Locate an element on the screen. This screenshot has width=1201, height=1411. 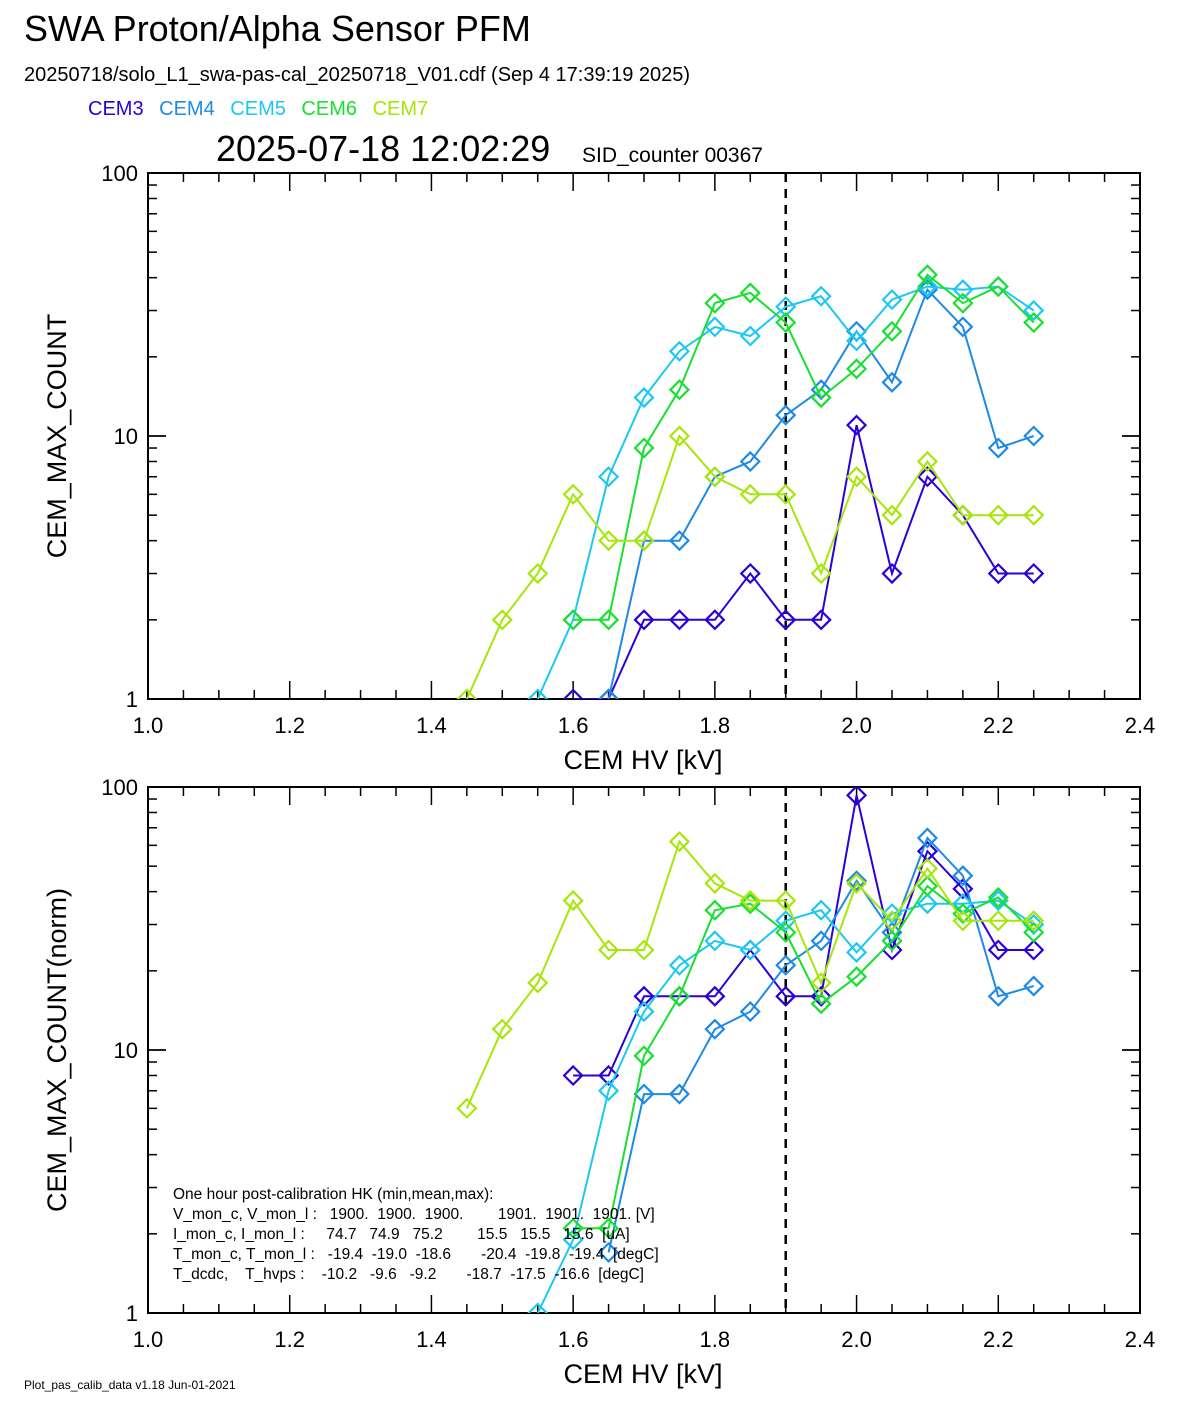
series-cem5 is located at coordinates (786, 487).